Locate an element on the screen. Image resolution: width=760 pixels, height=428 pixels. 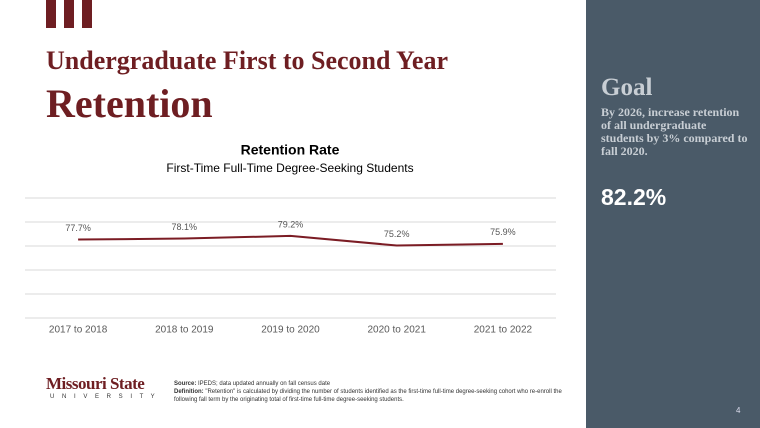
logo-sub: U N I V E R S I T Y is located at coordinates (104, 397).